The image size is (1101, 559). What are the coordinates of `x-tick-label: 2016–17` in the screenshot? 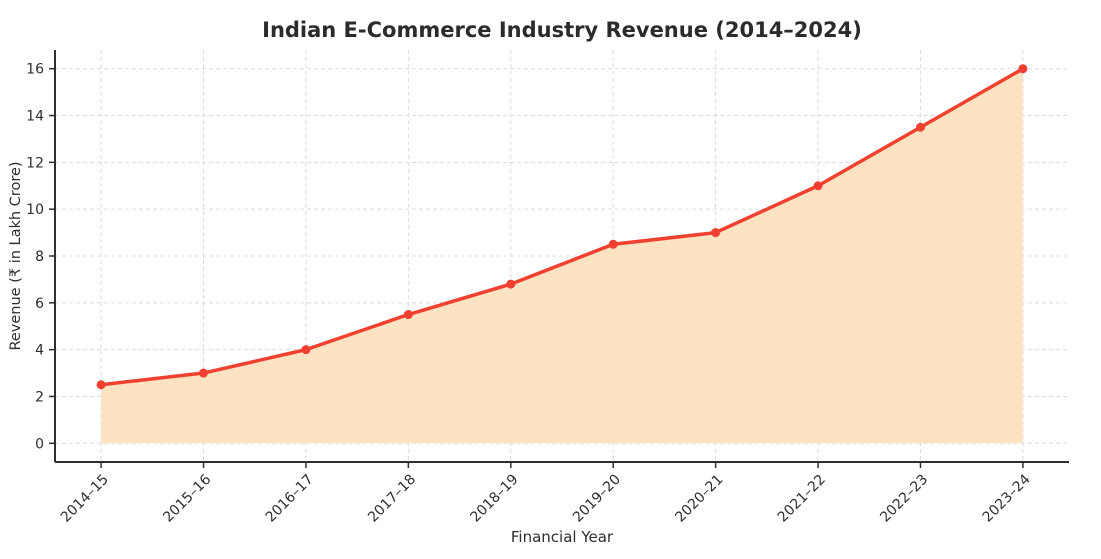 It's located at (290, 499).